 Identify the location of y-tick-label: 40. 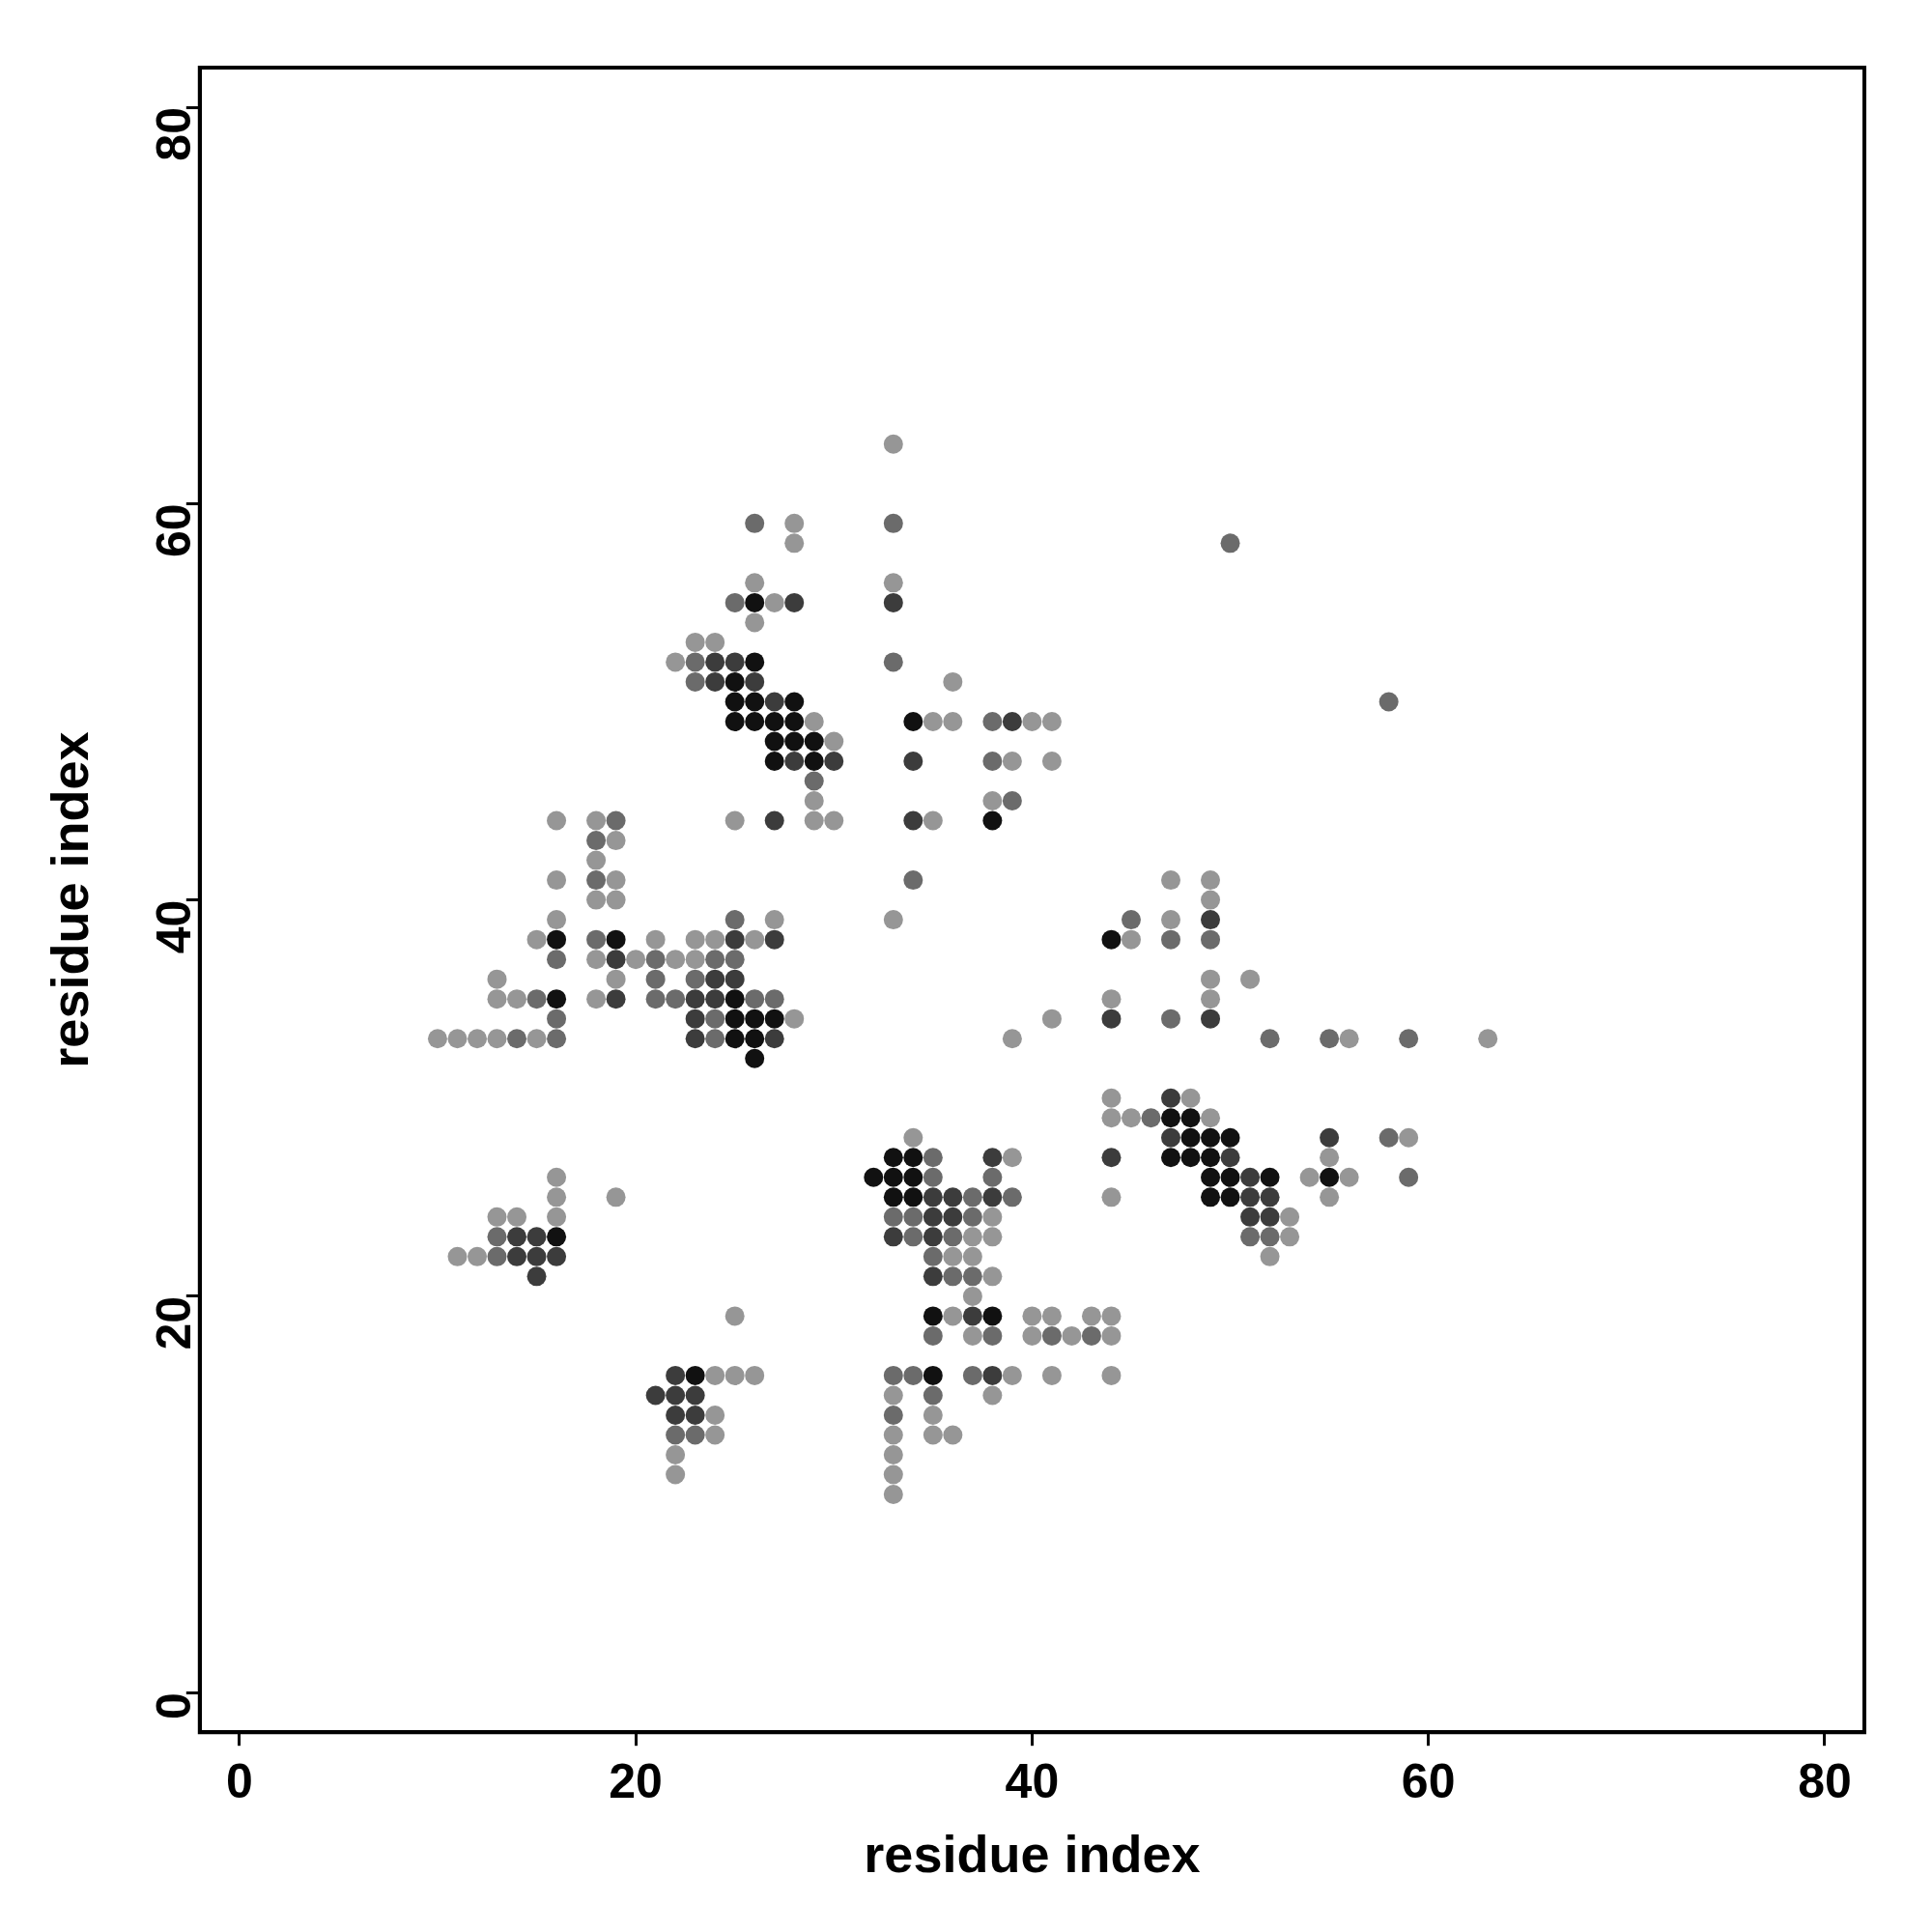
(173, 926).